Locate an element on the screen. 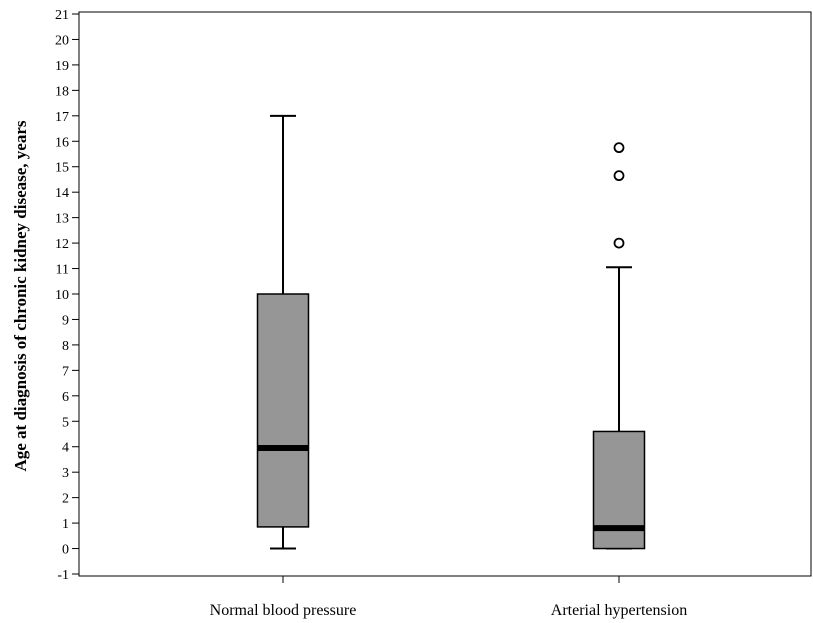 This screenshot has height=623, width=813. y-tick-label: 7 is located at coordinates (65, 371).